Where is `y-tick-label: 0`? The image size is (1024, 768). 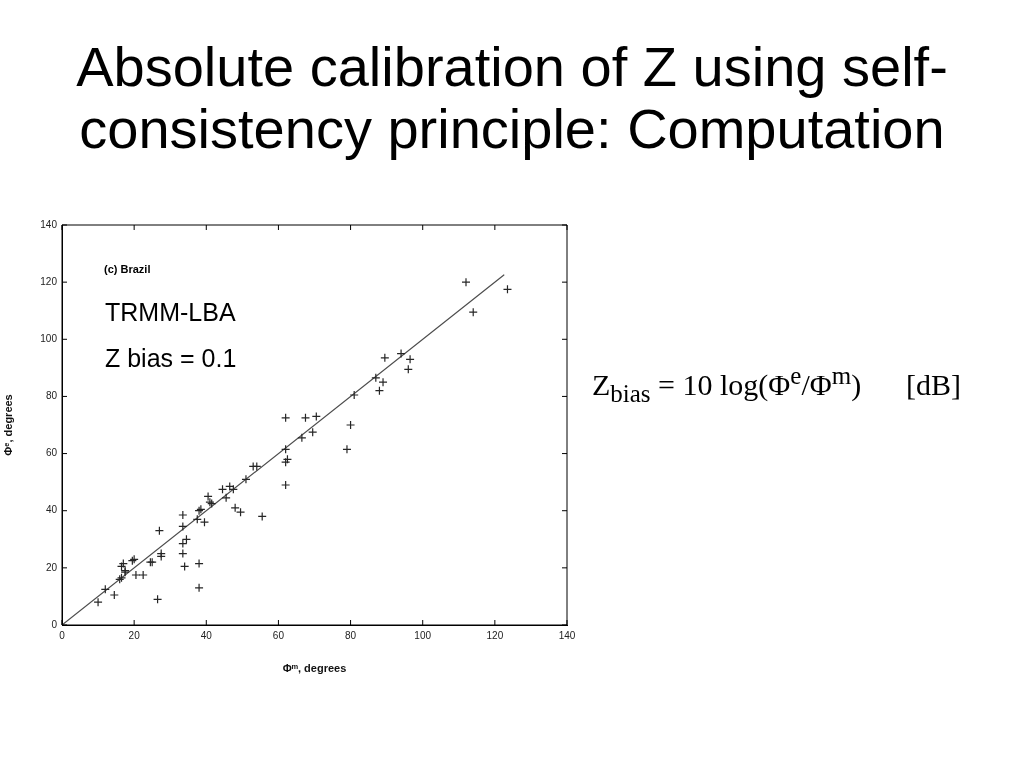
y-tick-label: 0 is located at coordinates (54, 624).